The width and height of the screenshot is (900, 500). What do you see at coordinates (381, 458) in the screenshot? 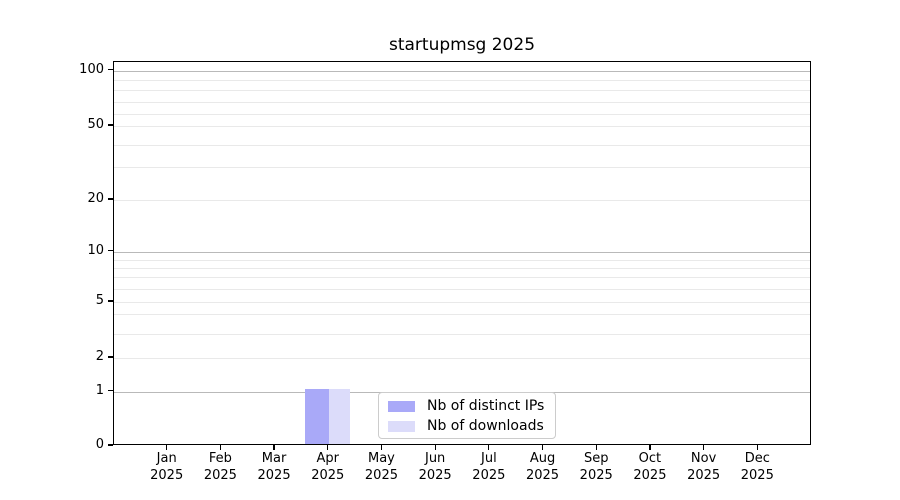
I see `month-name-label: May` at bounding box center [381, 458].